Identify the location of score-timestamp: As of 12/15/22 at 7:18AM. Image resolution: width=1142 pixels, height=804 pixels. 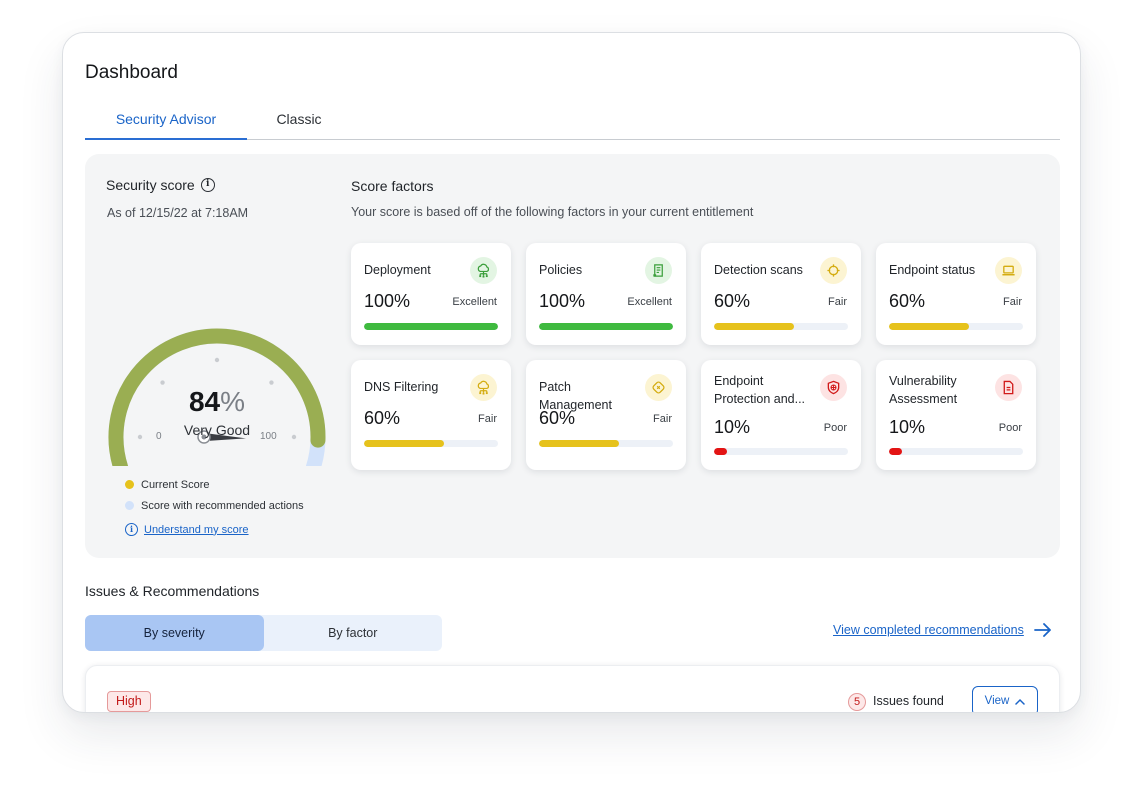
(178, 213).